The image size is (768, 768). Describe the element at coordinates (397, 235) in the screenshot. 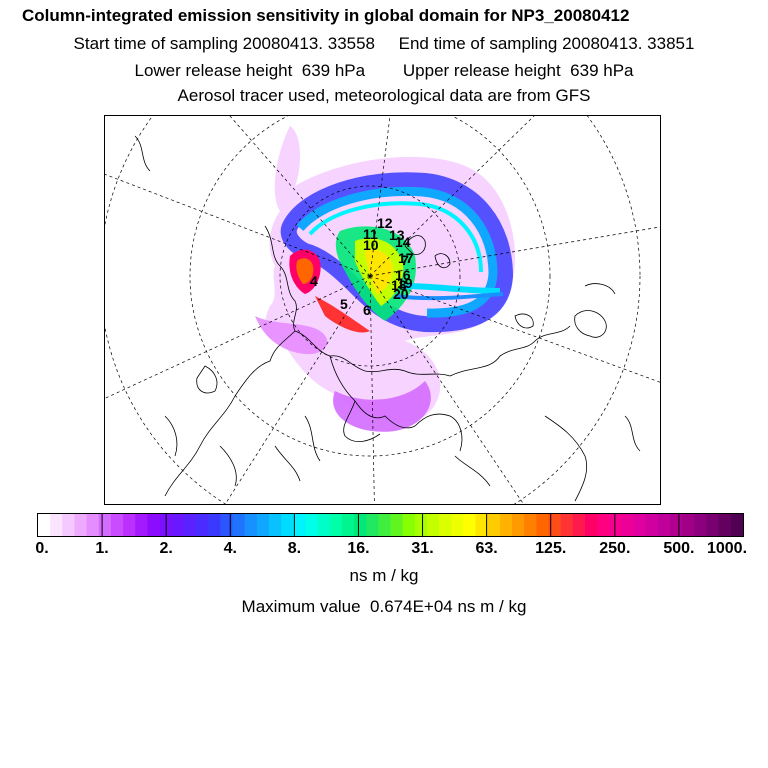

I see `trajectory-label: 13` at that location.